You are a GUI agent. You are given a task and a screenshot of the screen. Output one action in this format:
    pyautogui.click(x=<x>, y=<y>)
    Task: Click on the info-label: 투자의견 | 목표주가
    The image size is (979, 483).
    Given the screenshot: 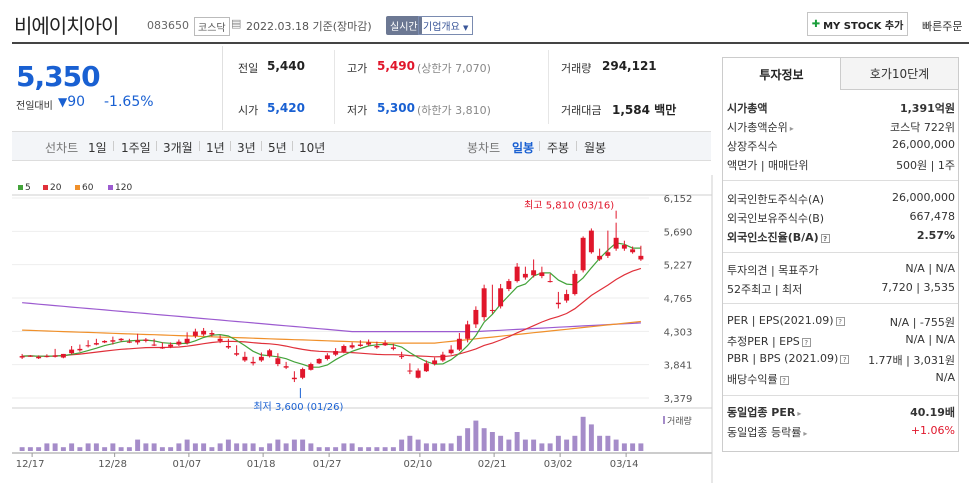 What is the action you would take?
    pyautogui.click(x=773, y=270)
    